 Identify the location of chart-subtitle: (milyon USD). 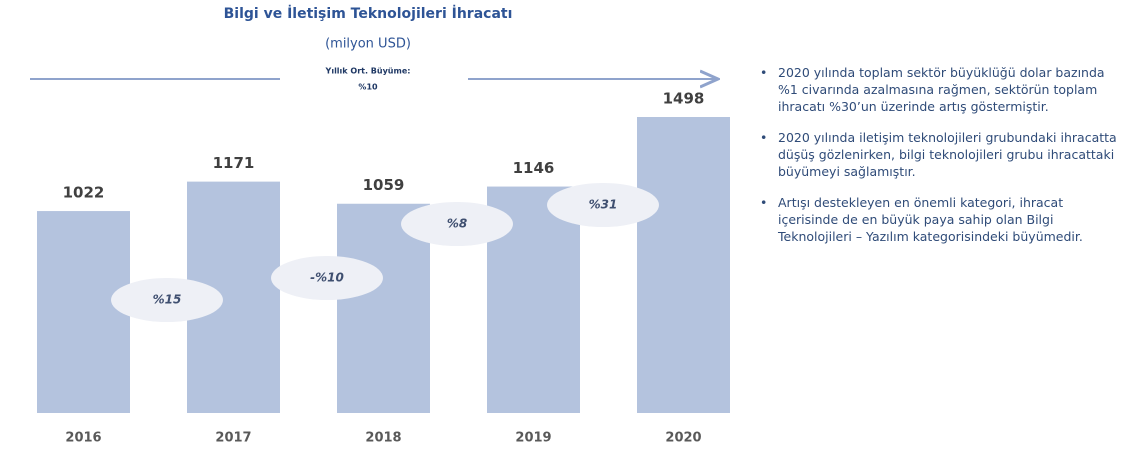
(368, 44).